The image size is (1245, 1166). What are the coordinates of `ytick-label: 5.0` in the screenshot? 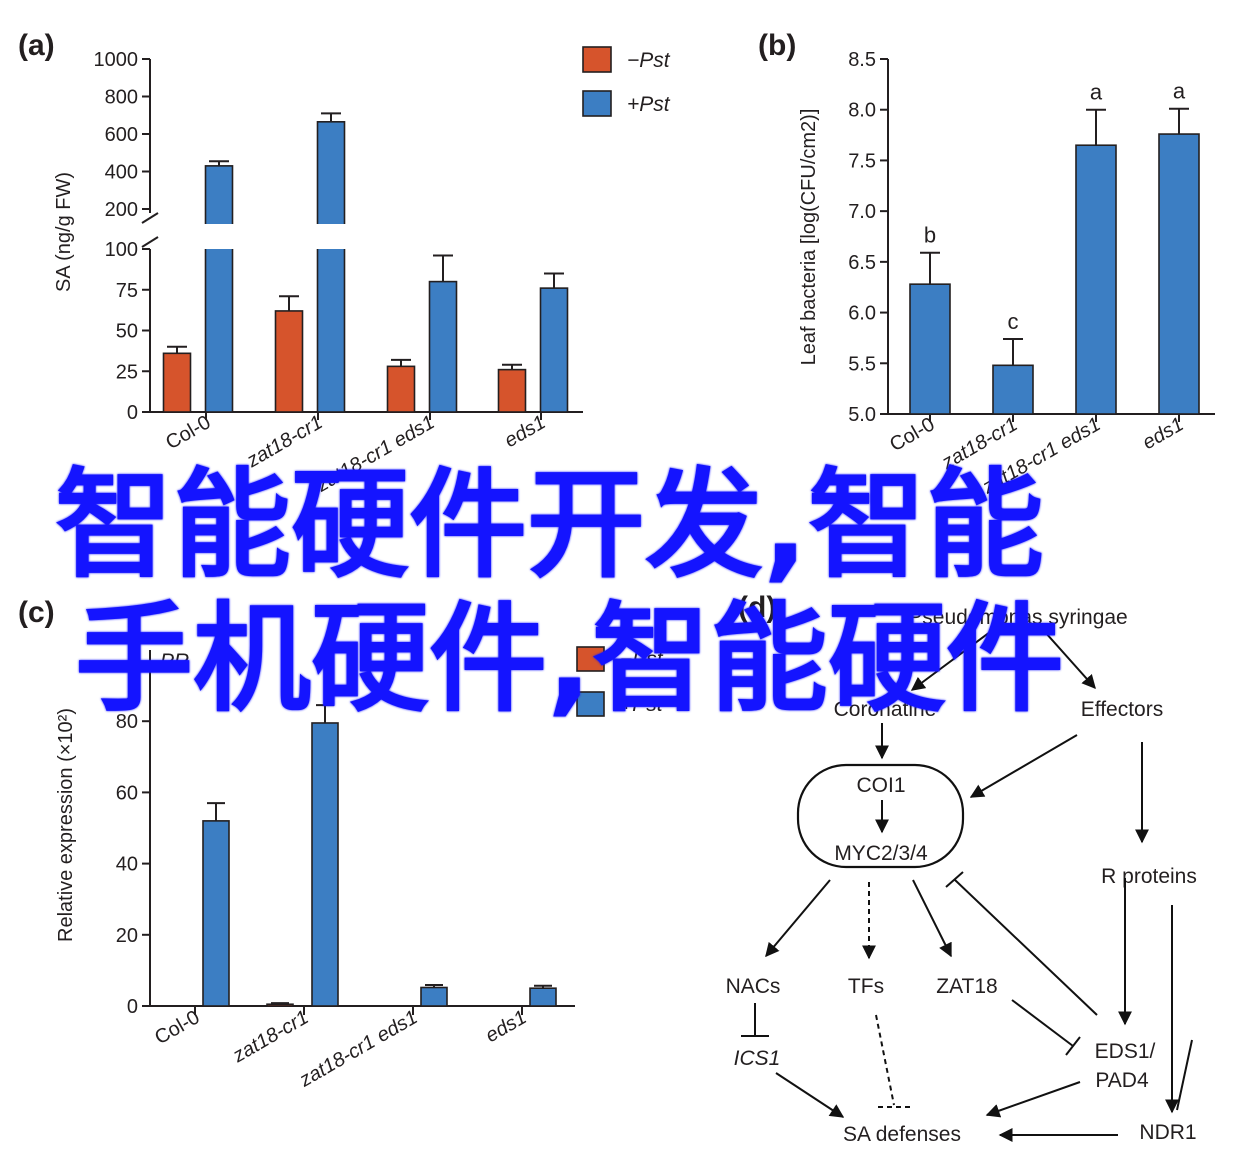 It's located at (862, 415).